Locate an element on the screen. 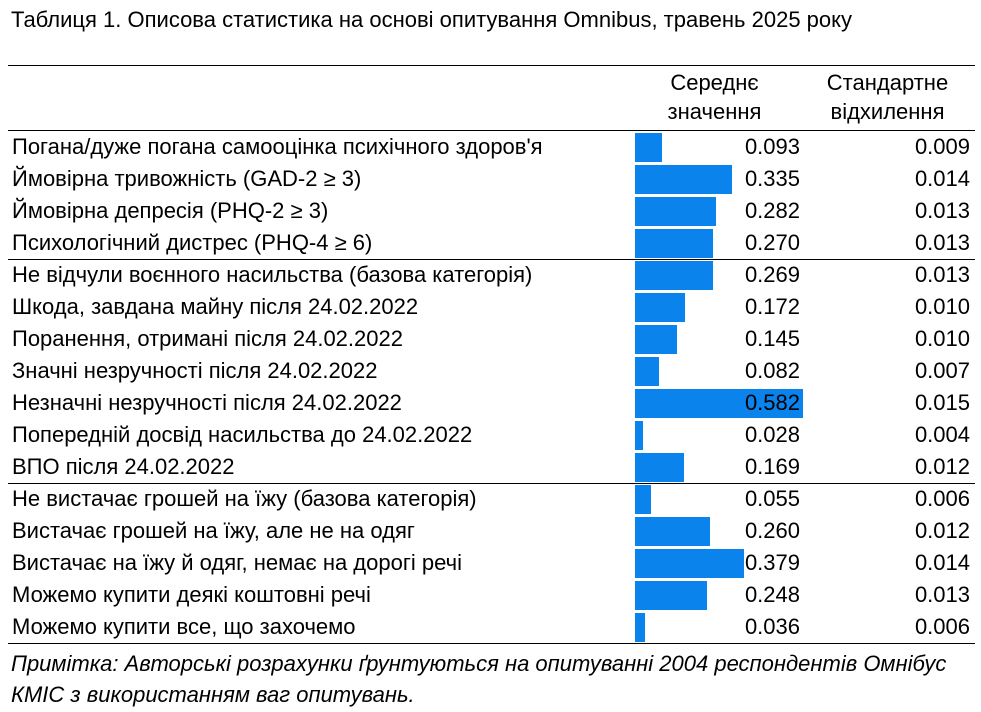 The width and height of the screenshot is (981, 712). row-label: Можемо купити все, що захочемо is located at coordinates (184, 626).